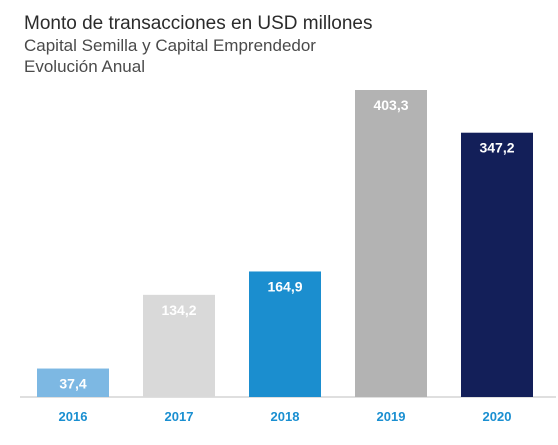 The height and width of the screenshot is (445, 558). What do you see at coordinates (391, 416) in the screenshot?
I see `x-tick-label-2019: 2019` at bounding box center [391, 416].